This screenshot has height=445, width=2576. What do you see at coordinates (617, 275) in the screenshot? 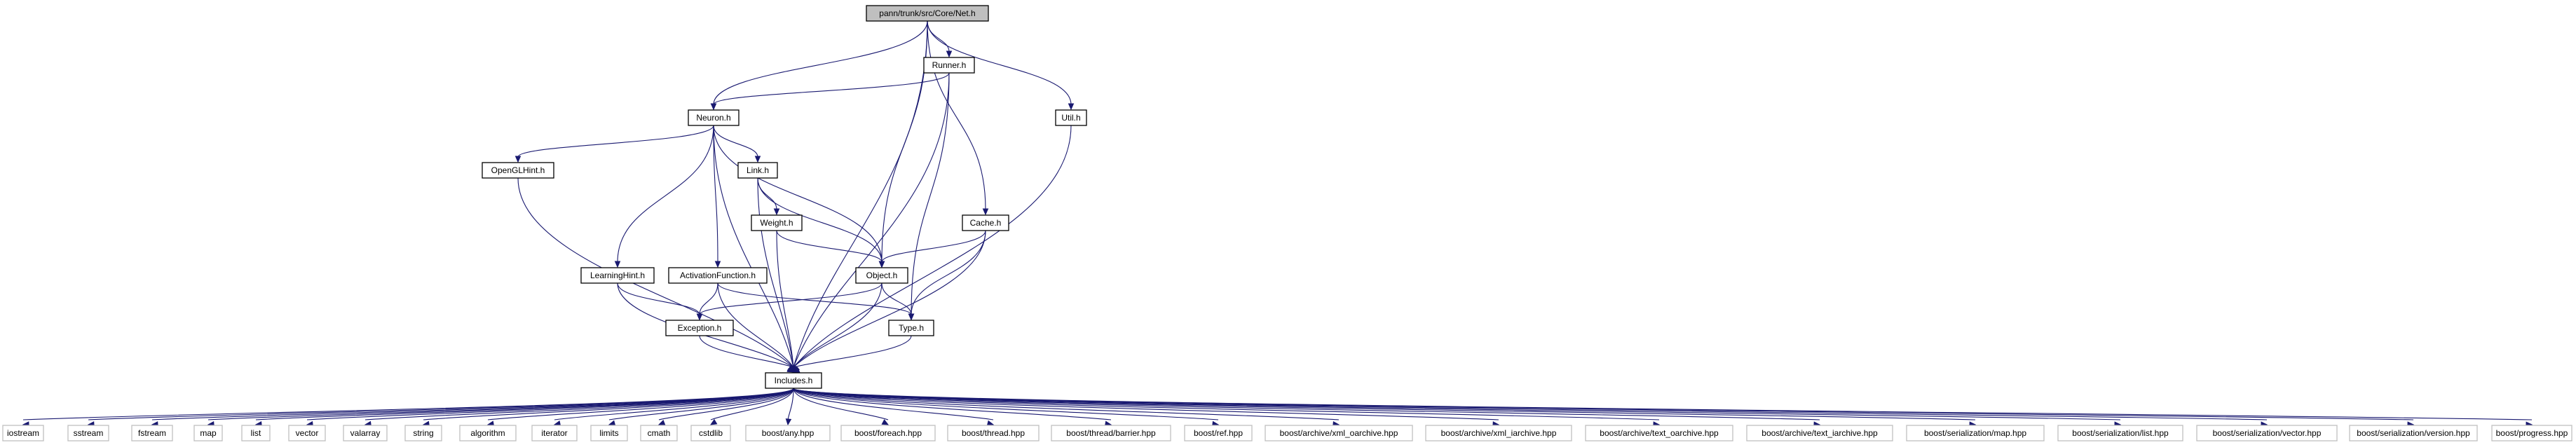
I see `node-learninghint: LearningHint.h` at bounding box center [617, 275].